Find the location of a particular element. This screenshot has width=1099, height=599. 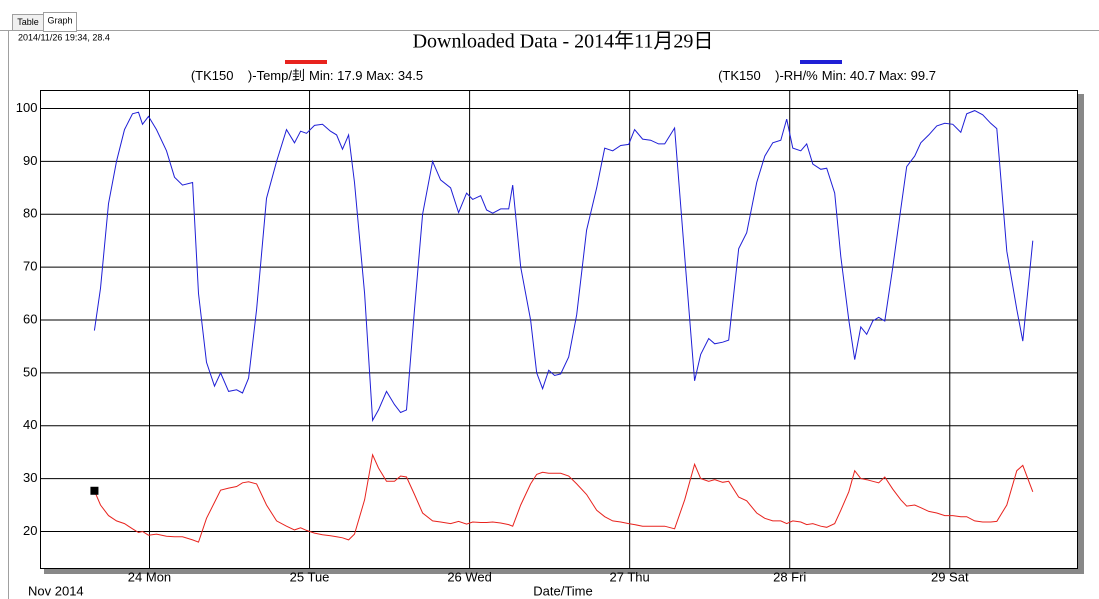

y-tick-label: 100 is located at coordinates (27, 107).